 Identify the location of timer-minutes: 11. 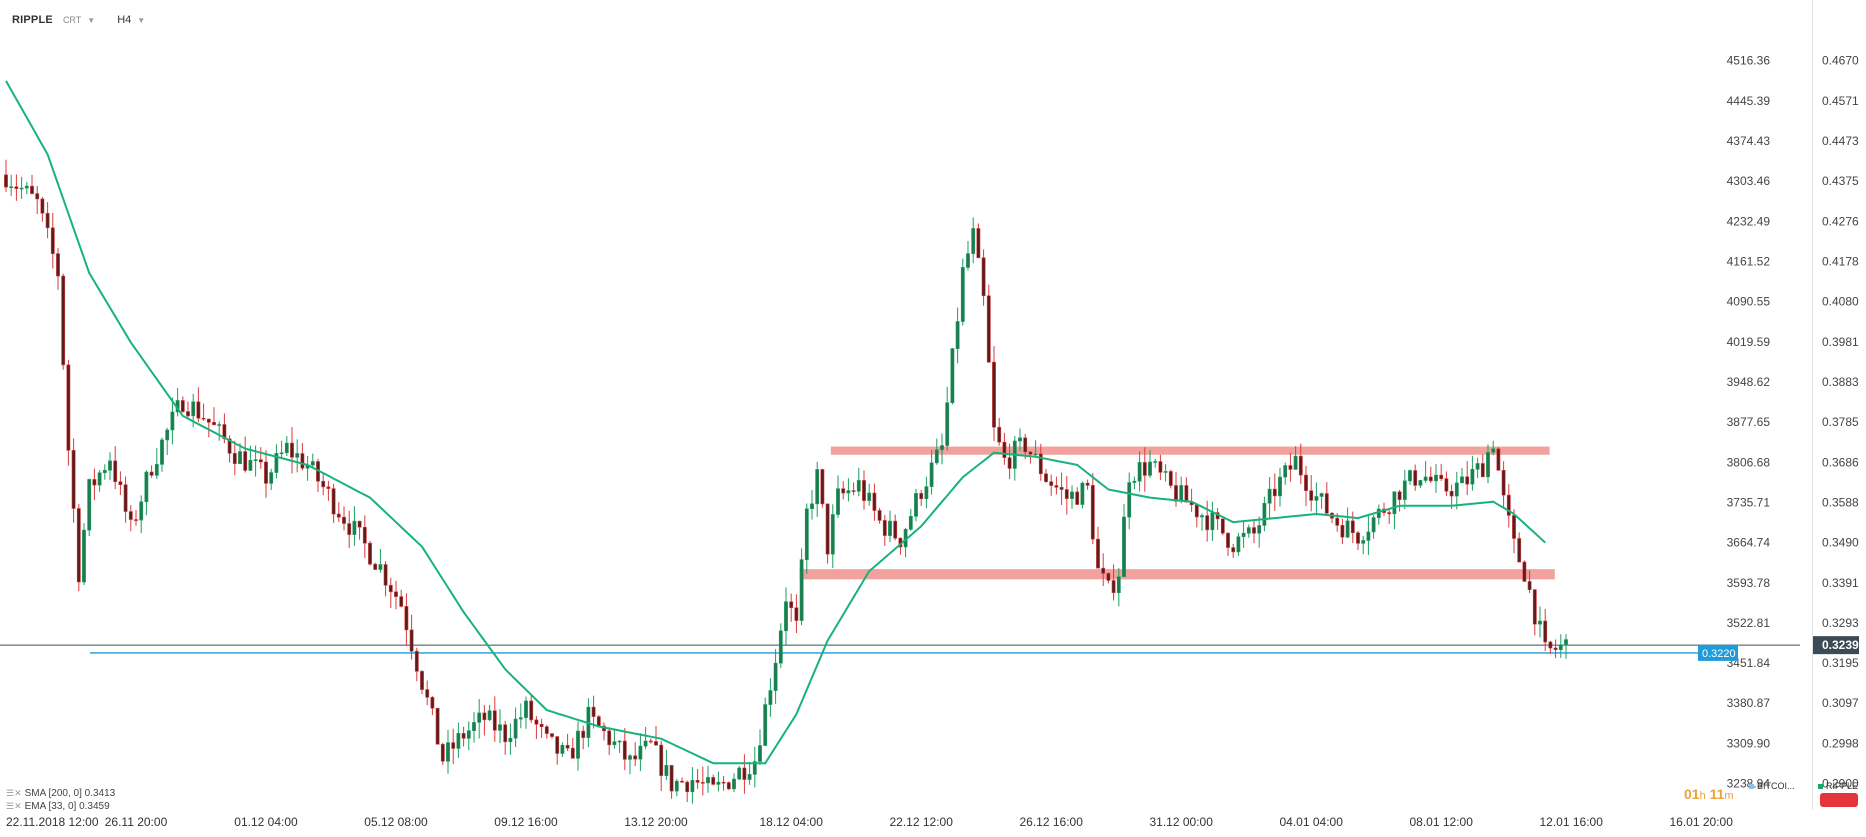
(1717, 794).